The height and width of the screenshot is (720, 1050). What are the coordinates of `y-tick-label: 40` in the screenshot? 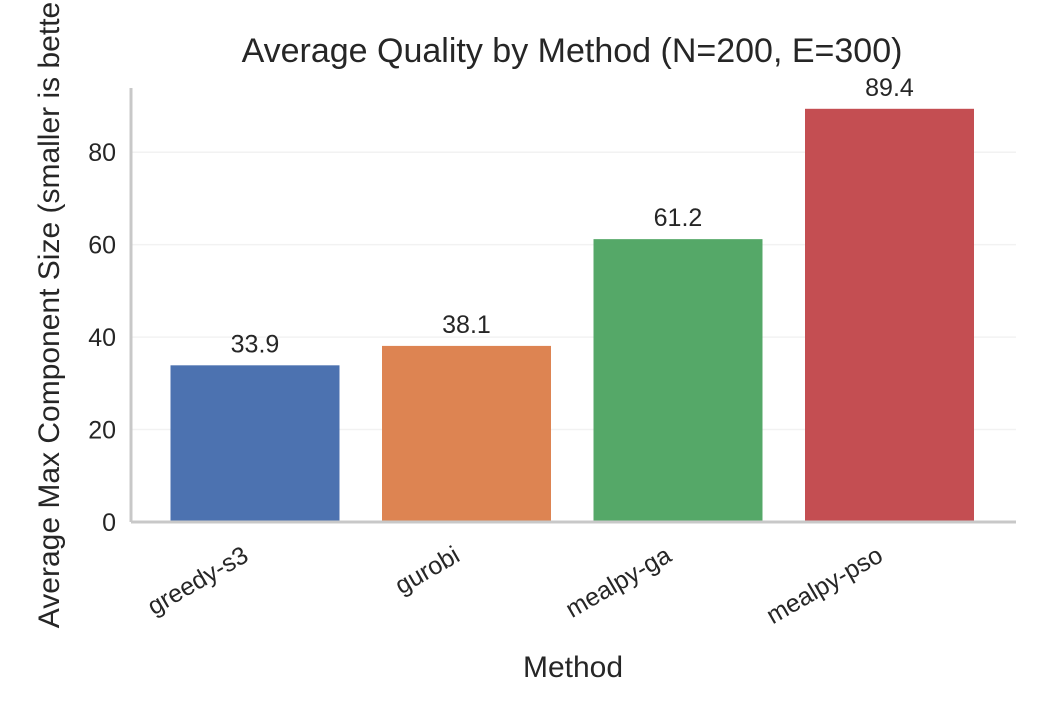 It's located at (102, 338).